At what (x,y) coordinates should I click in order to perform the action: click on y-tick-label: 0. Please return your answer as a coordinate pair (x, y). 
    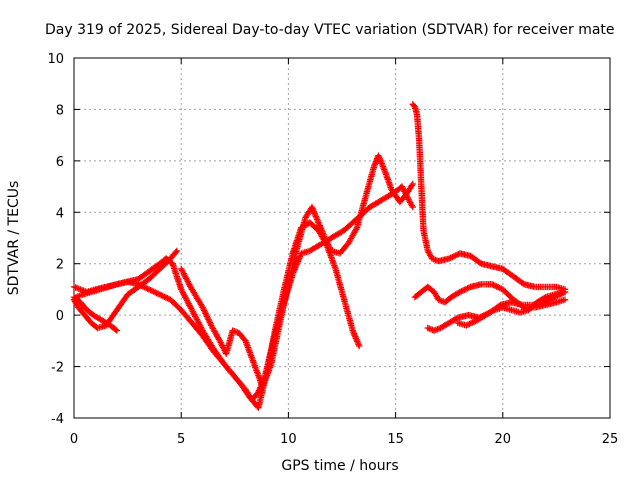
    Looking at the image, I should click on (60, 316).